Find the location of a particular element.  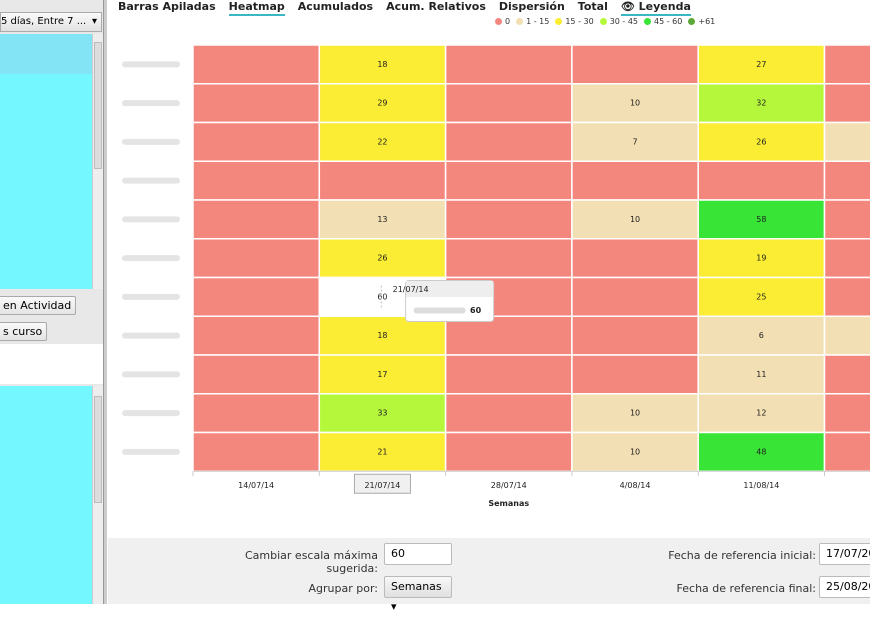

cell-label: 11 is located at coordinates (761, 374).